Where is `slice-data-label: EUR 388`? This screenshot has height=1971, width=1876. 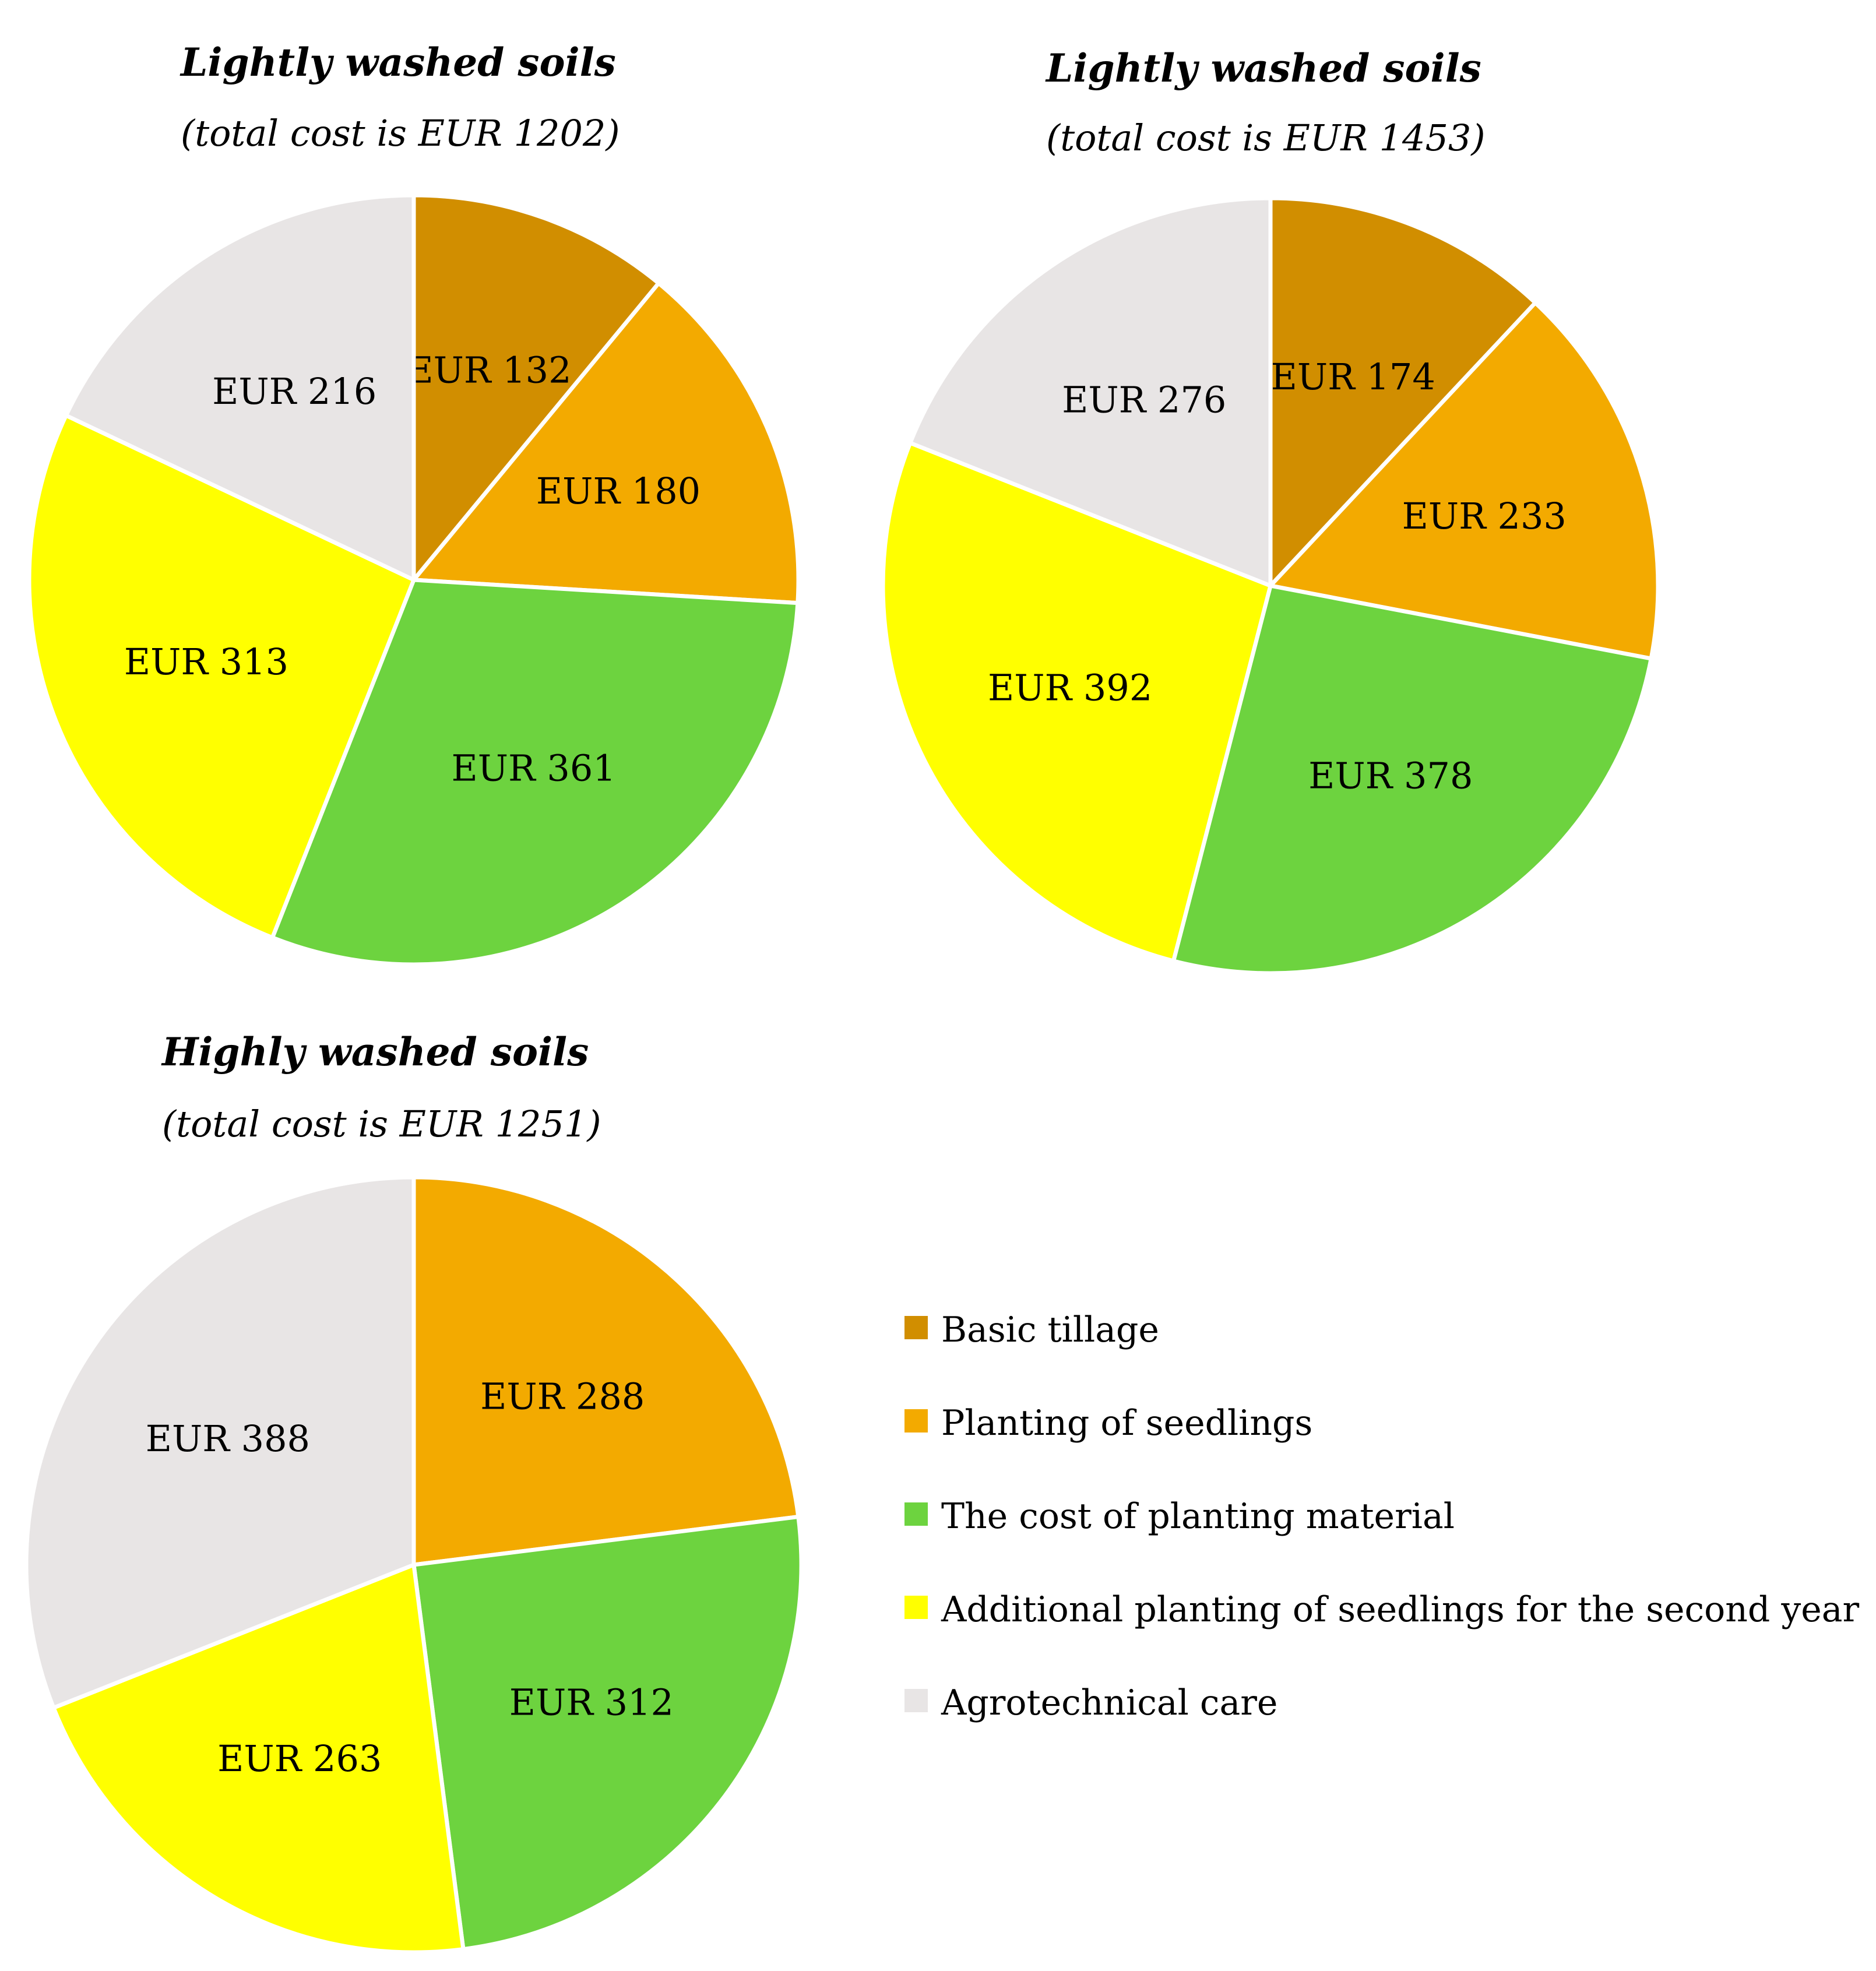
slice-data-label: EUR 388 is located at coordinates (228, 1438).